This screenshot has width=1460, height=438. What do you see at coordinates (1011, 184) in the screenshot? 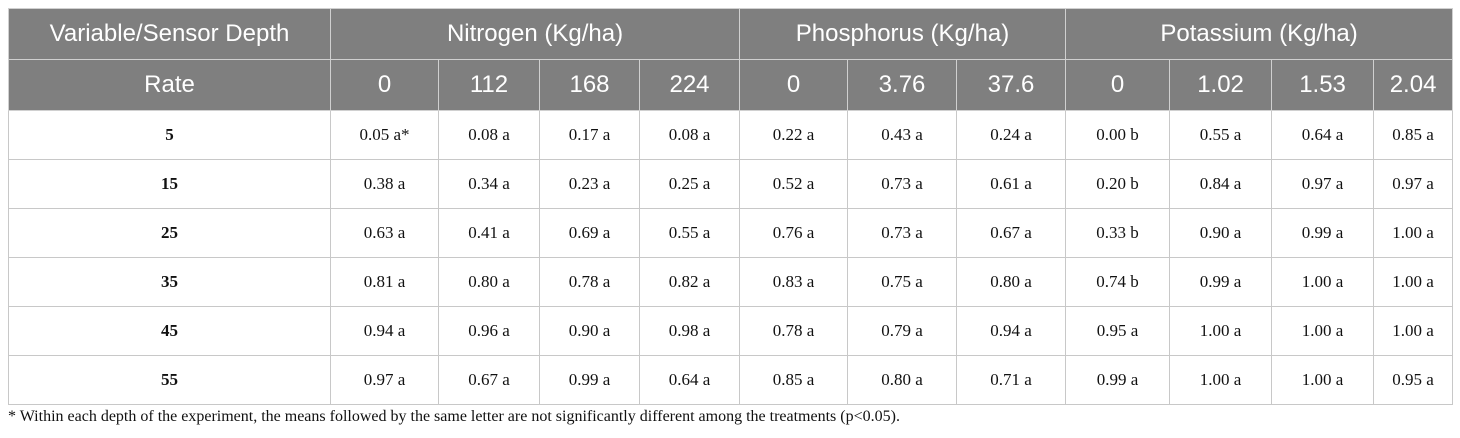
I see `value-cell: 0.61 a` at bounding box center [1011, 184].